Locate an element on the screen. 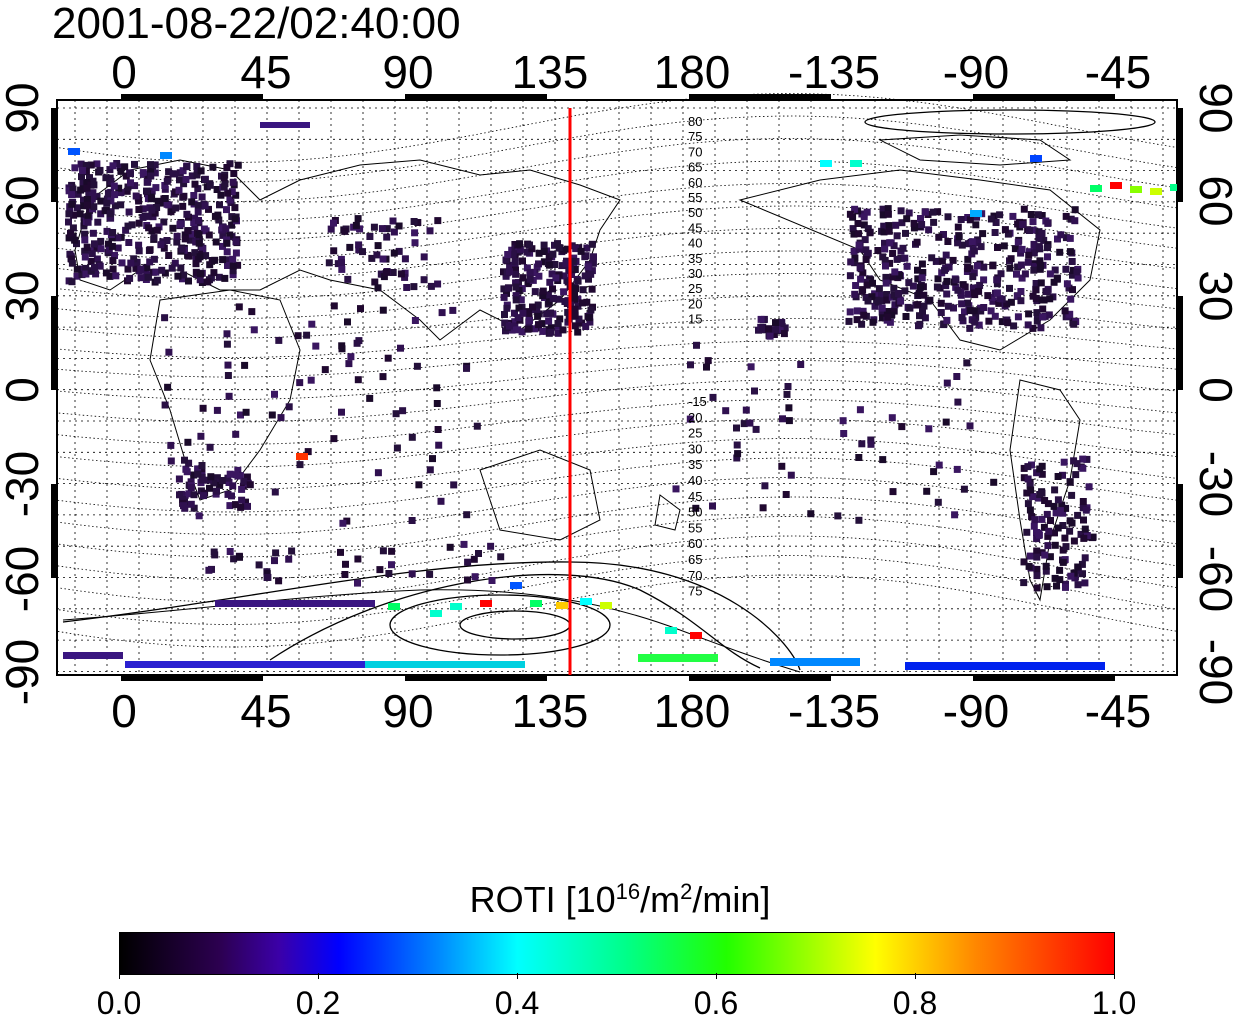 The width and height of the screenshot is (1240, 1024). y-axis-right-labels: 90 60 30 0 -30 -60 -90 is located at coordinates (1215, 393).